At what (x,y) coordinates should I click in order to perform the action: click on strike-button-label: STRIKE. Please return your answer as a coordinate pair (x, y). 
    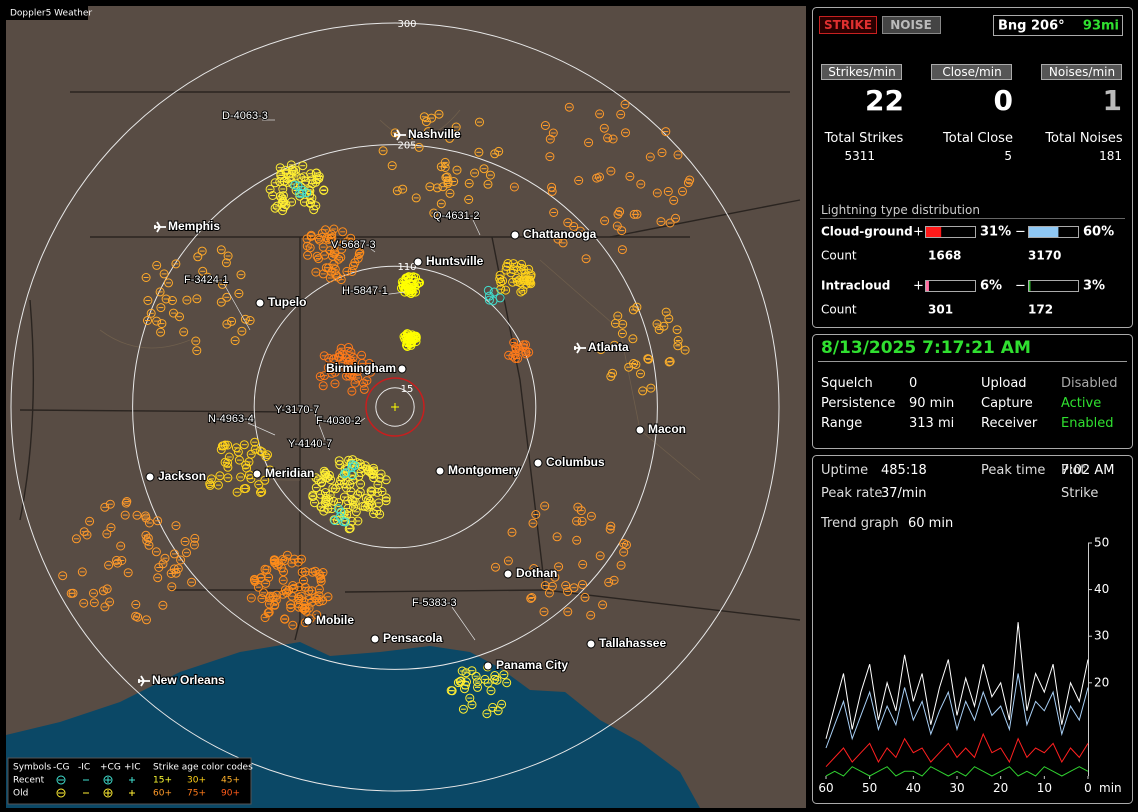
    Looking at the image, I should click on (848, 25).